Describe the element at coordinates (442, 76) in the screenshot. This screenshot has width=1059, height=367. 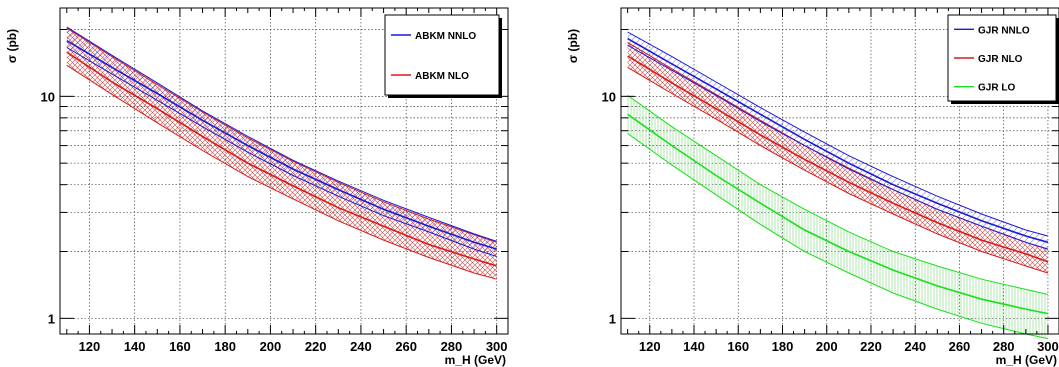
I see `legend-label: ABKM NLO` at that location.